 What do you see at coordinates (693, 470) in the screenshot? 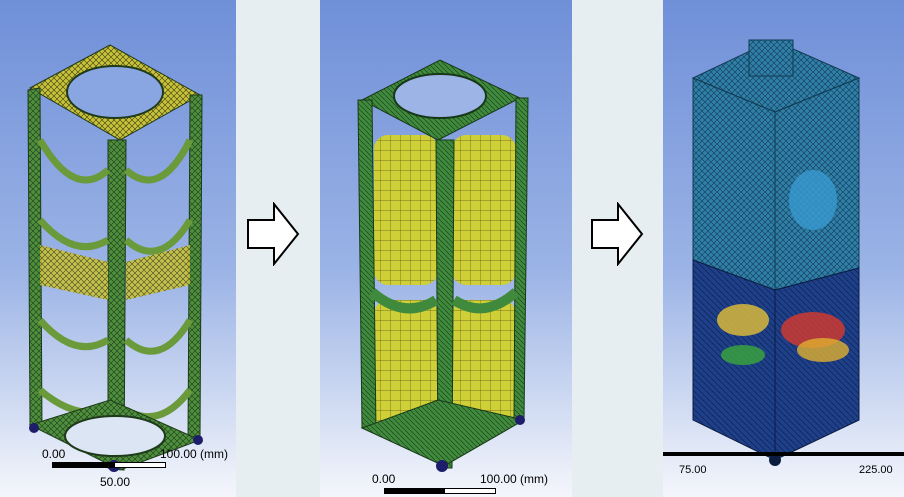
I see `scale-label-left: 75.00` at bounding box center [693, 470].